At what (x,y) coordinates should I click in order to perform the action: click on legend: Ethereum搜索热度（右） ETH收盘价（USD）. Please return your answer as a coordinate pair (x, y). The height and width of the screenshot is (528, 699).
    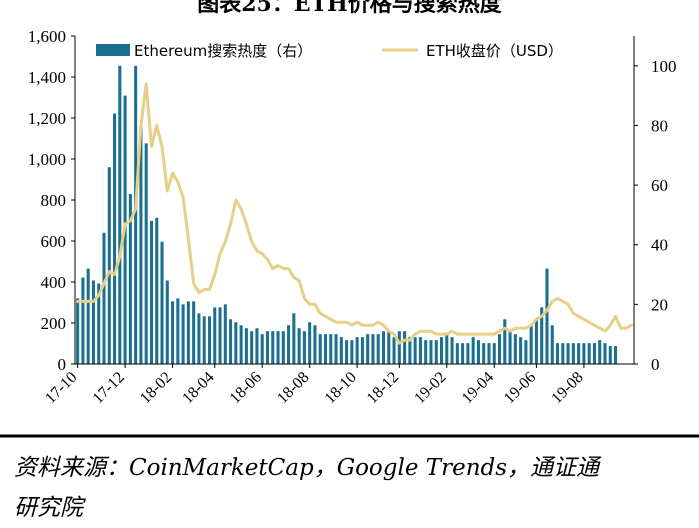
    Looking at the image, I should click on (329, 51).